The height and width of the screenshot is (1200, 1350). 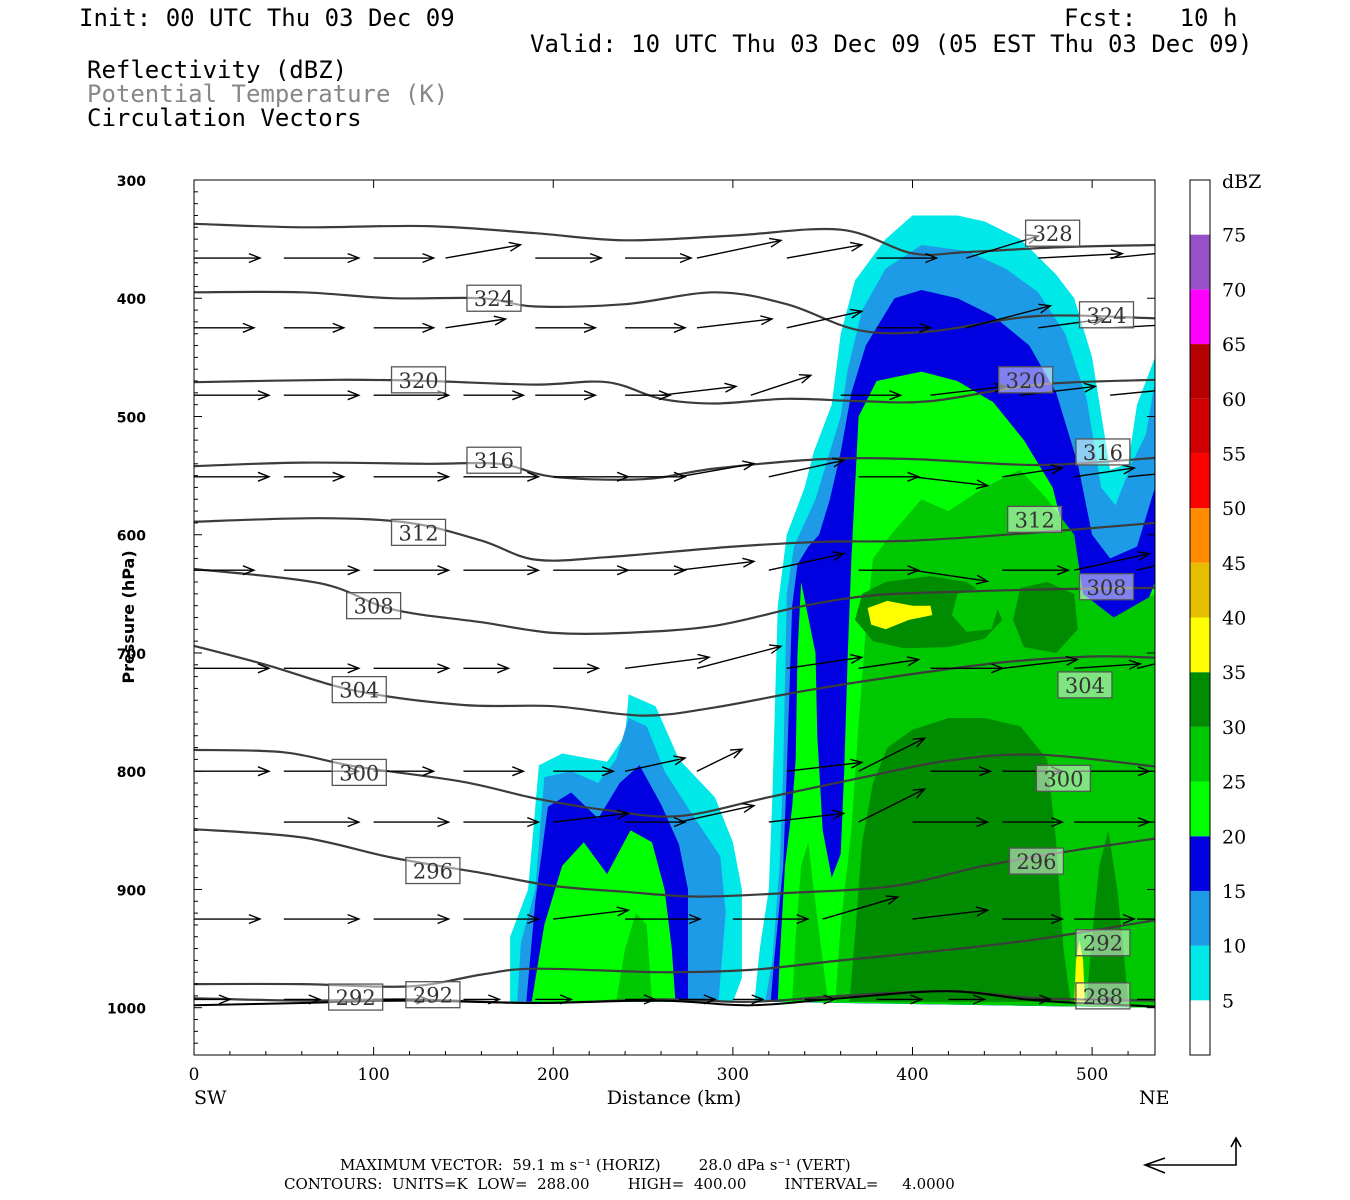 I want to click on colorbar-tick-label: 35, so click(x=1234, y=673).